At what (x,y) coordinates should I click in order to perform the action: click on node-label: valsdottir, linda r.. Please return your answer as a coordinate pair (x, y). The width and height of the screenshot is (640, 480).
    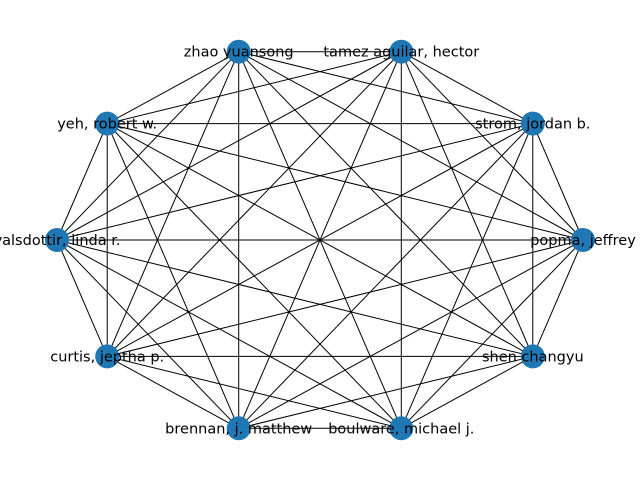
    Looking at the image, I should click on (60, 241).